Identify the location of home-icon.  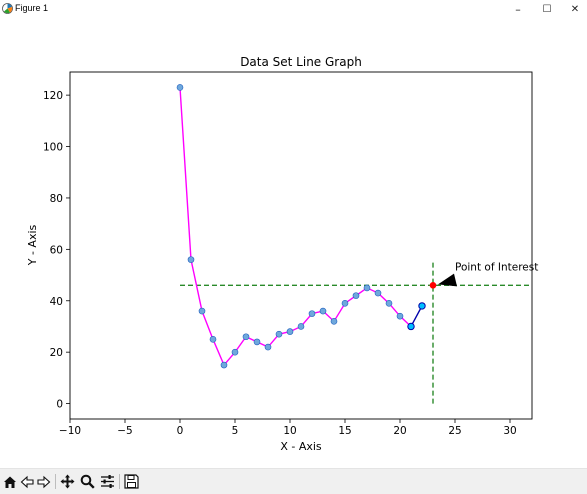
(9, 482).